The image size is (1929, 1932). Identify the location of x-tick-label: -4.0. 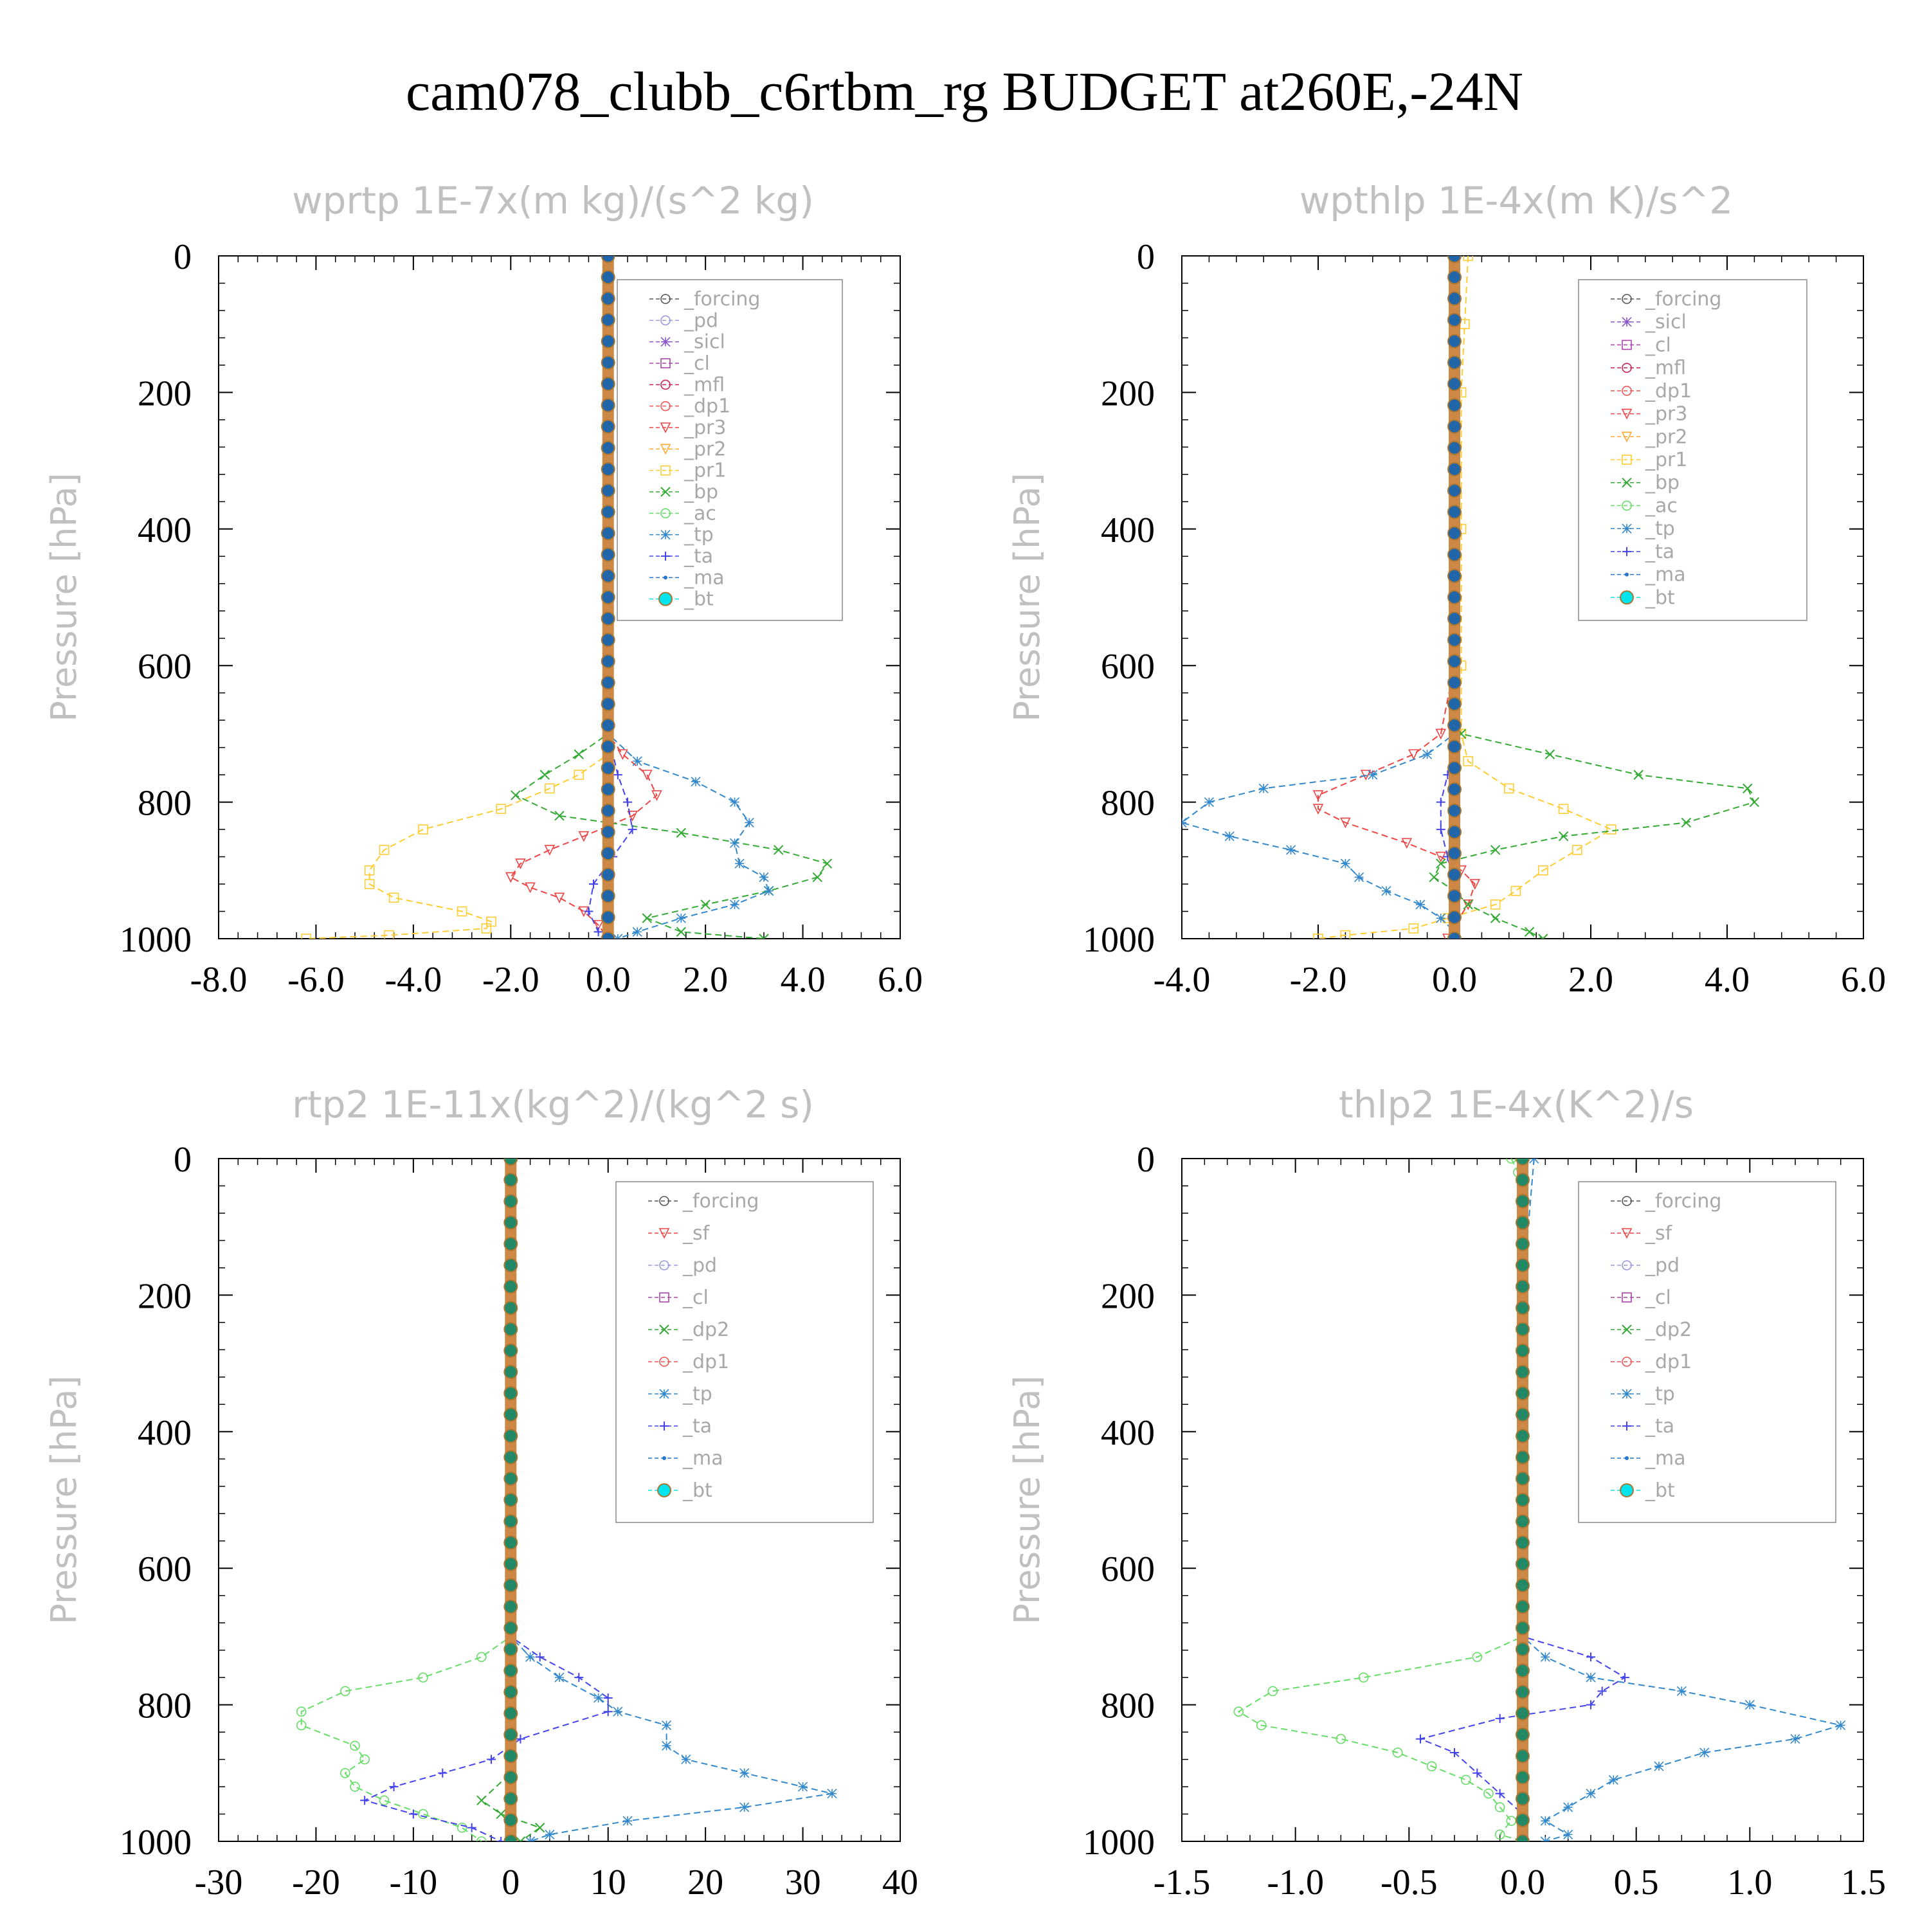
(1182, 980).